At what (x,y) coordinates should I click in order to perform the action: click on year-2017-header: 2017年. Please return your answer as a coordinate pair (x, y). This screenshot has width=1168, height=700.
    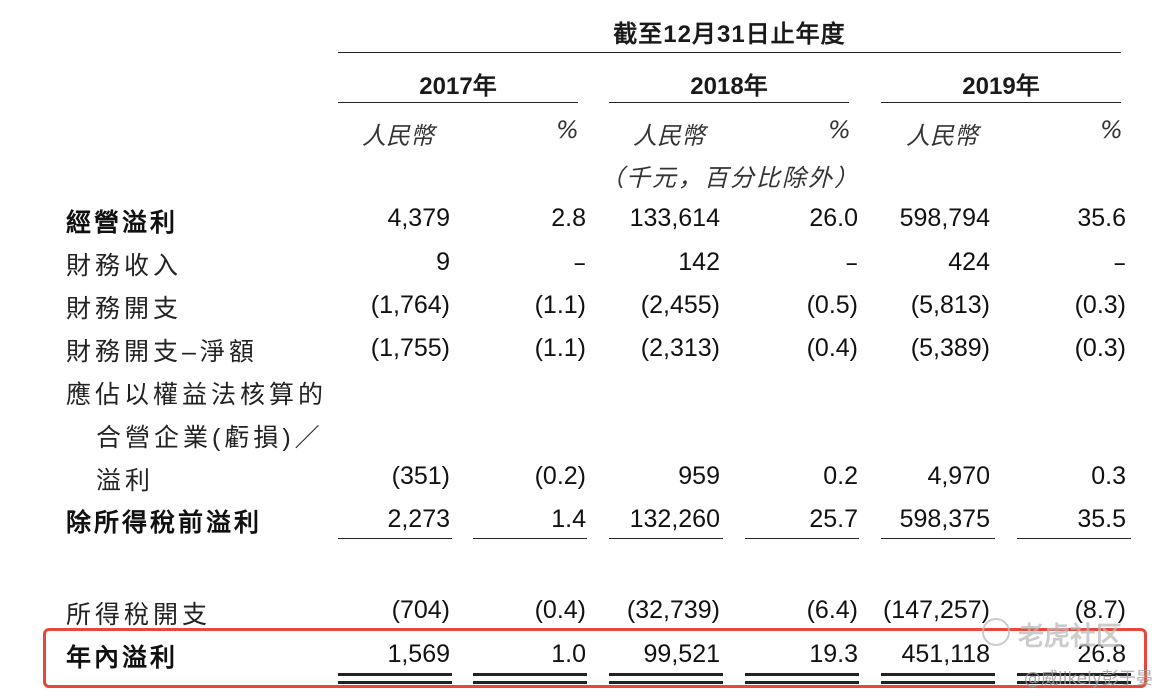
    Looking at the image, I should click on (458, 86).